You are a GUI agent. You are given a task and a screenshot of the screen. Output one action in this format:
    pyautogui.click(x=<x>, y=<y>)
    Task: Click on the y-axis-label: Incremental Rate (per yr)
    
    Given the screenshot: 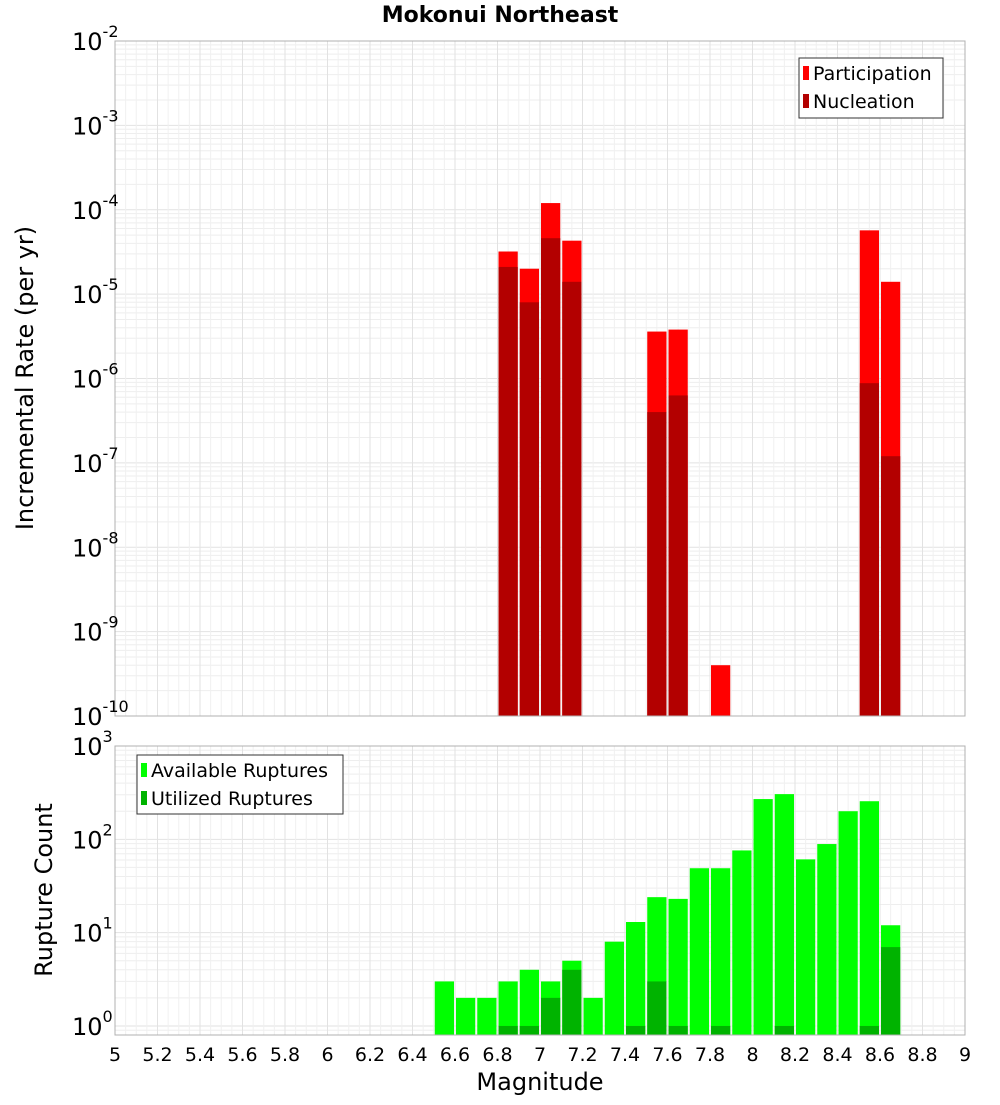 What is the action you would take?
    pyautogui.click(x=25, y=378)
    